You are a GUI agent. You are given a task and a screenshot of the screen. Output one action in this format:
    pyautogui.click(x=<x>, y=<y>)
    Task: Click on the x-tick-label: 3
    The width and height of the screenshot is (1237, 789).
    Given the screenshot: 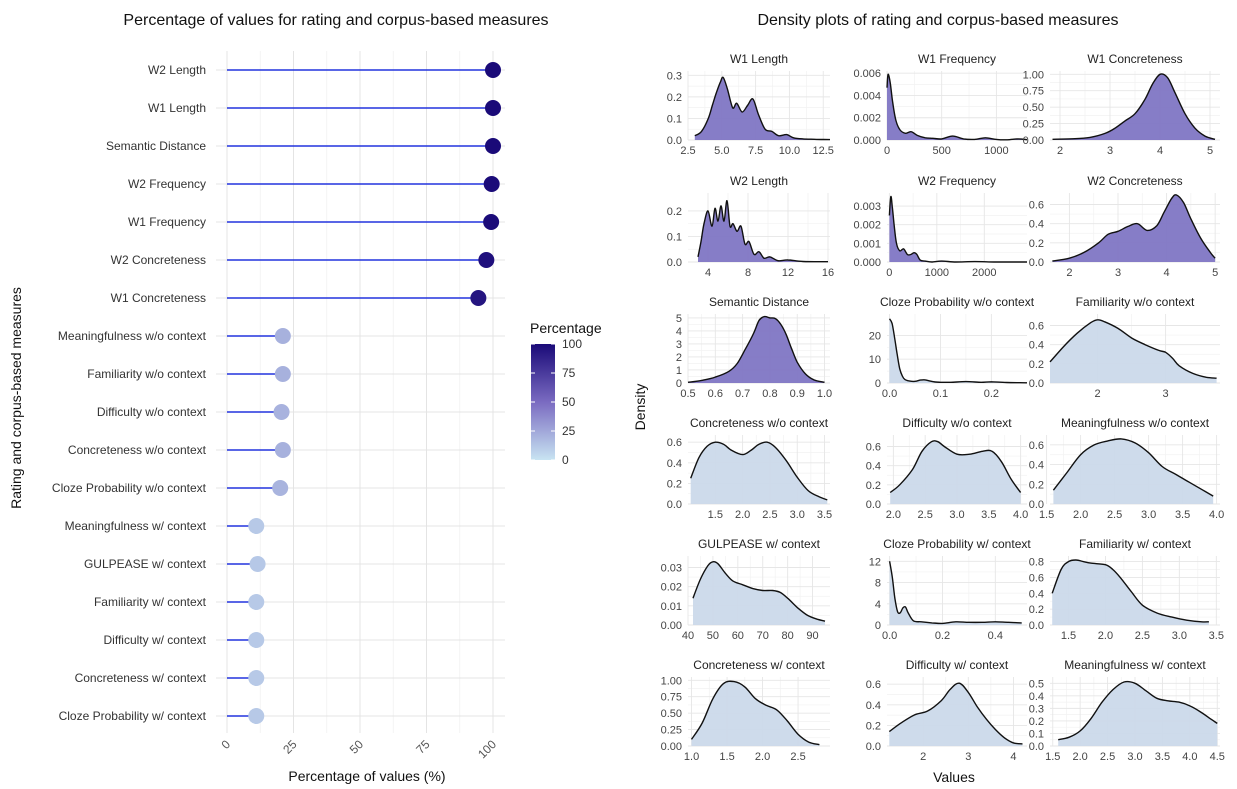 What is the action you would take?
    pyautogui.click(x=1110, y=151)
    